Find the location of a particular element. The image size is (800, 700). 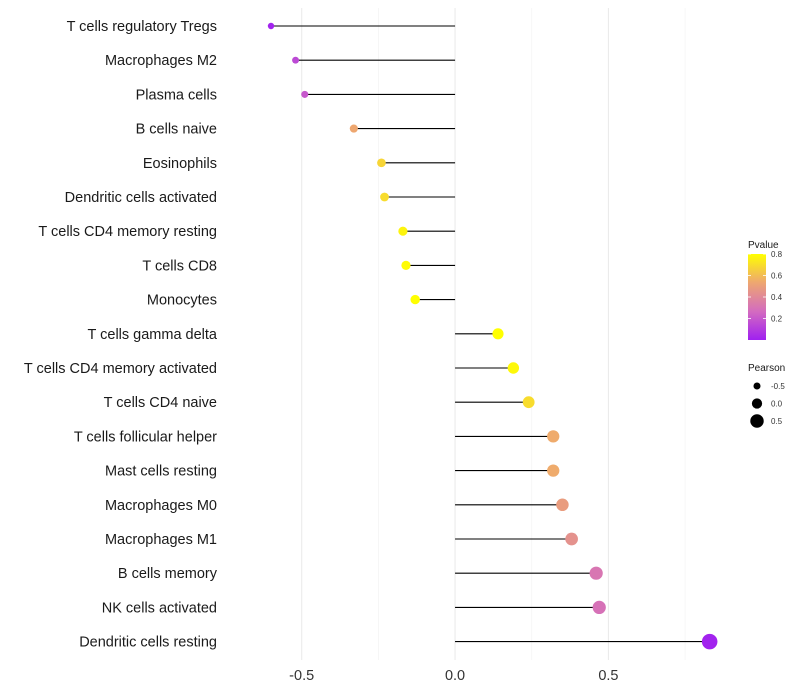

pvalue-legend-title: Pvalue is located at coordinates (763, 245).